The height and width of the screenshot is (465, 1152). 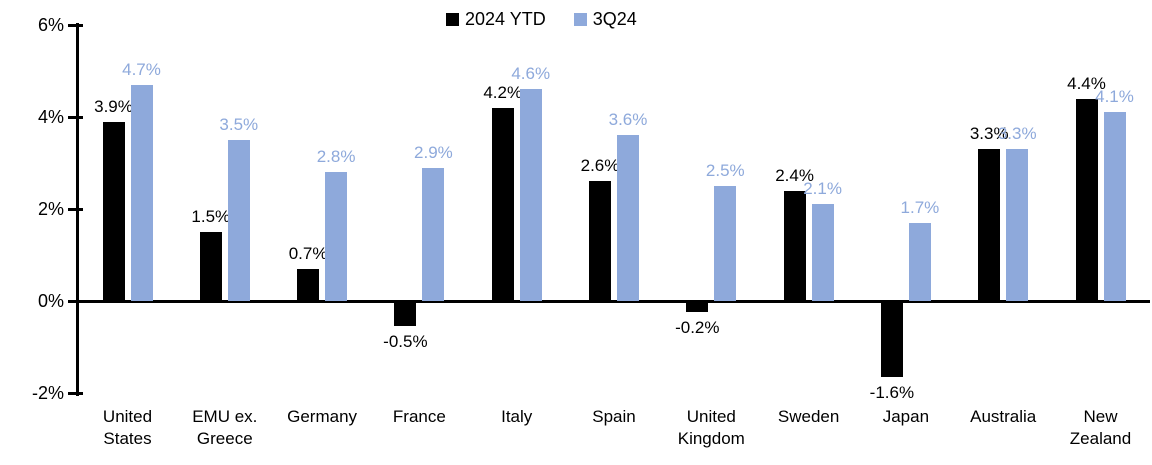 I want to click on legend-item-2024-ytd: 2024 YTD, so click(x=496, y=19).